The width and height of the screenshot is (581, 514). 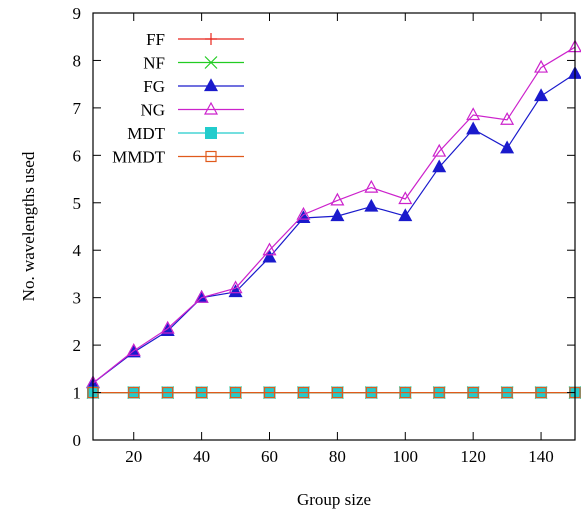 What do you see at coordinates (139, 157) in the screenshot?
I see `legend-label: MMDT` at bounding box center [139, 157].